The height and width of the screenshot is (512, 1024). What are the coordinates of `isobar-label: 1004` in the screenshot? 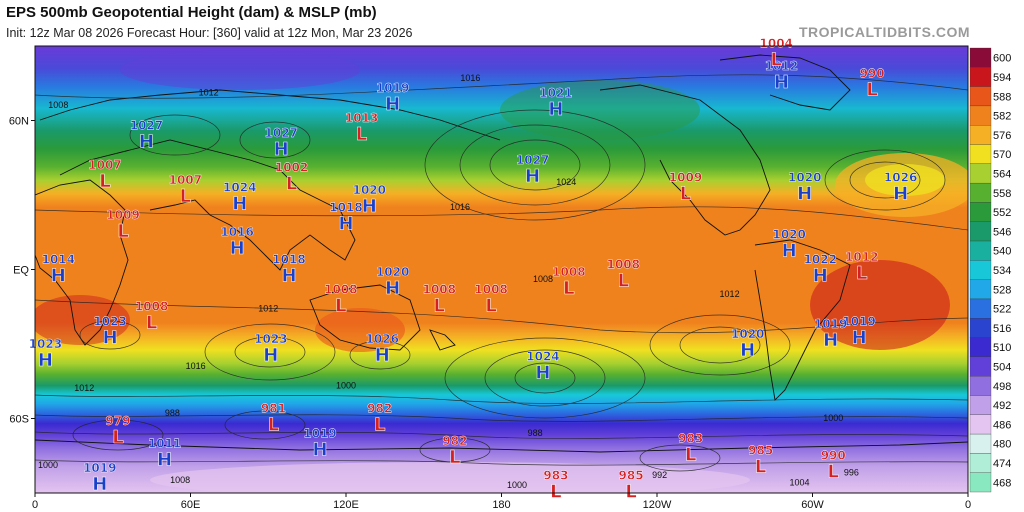 It's located at (800, 483).